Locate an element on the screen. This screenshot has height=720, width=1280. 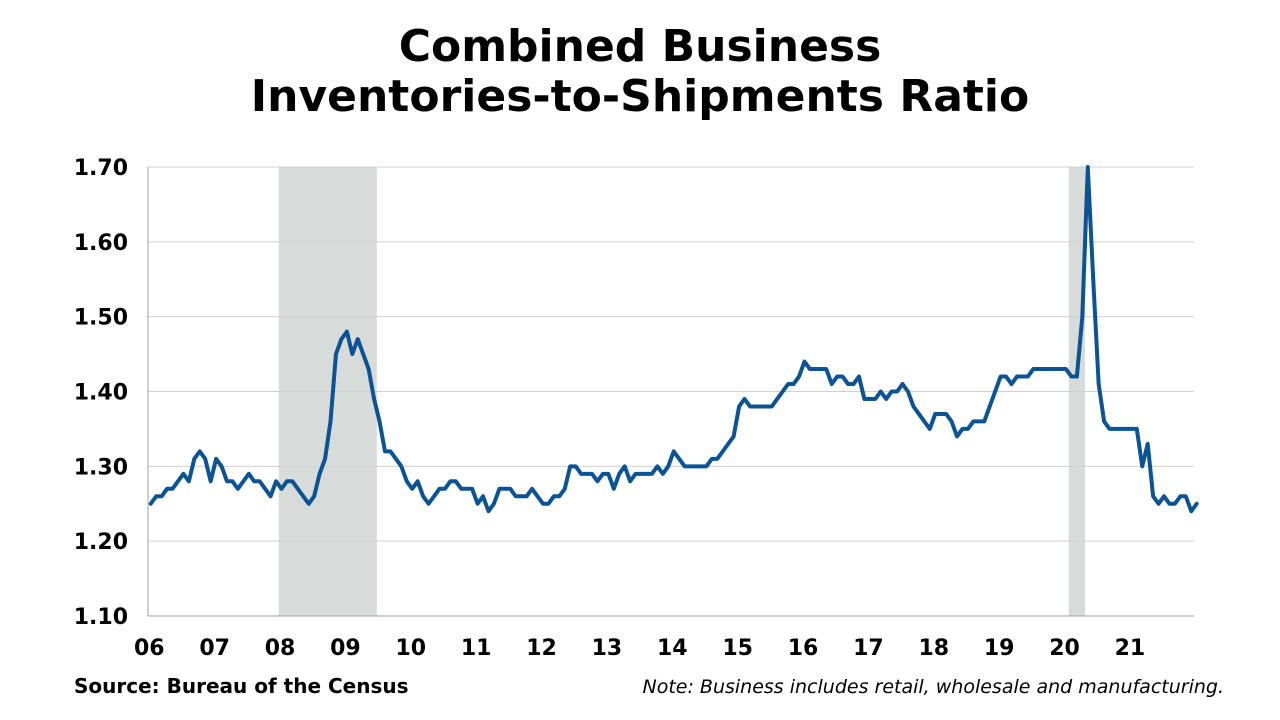
x-tick-label: 09 is located at coordinates (345, 648).